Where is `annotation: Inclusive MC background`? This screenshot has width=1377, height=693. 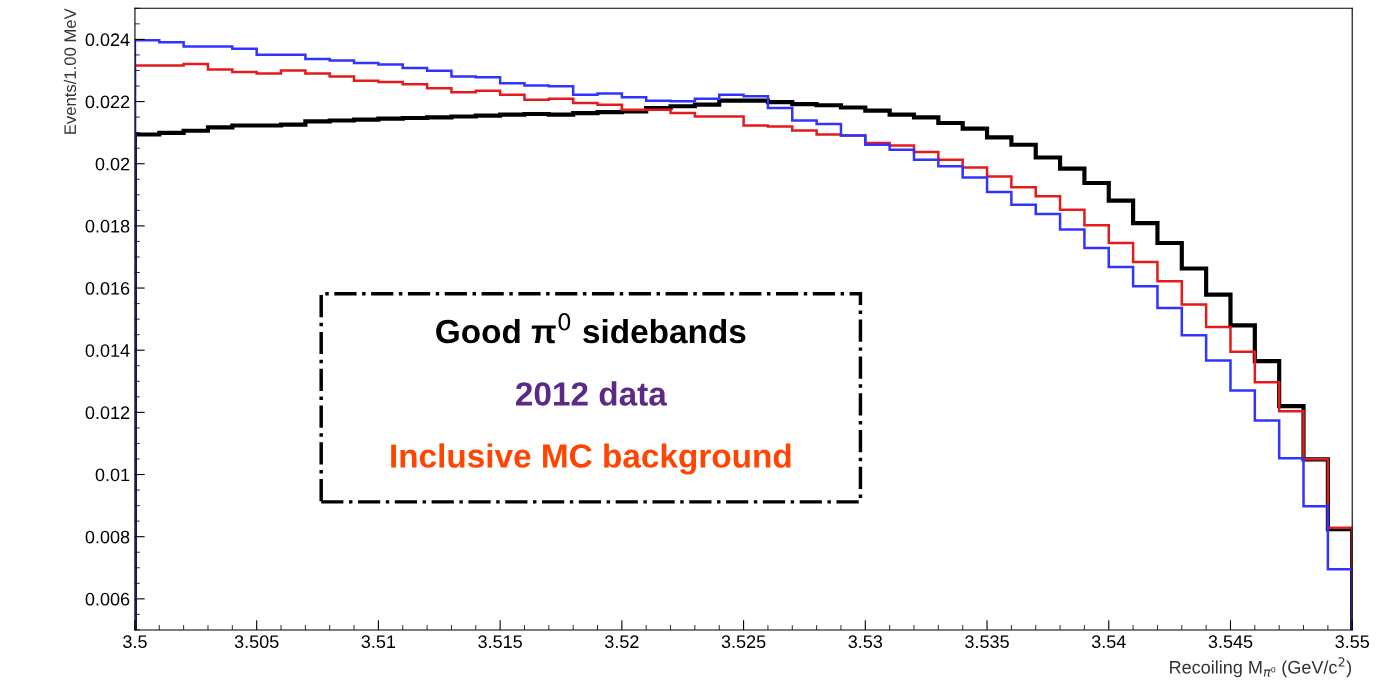
annotation: Inclusive MC background is located at coordinates (591, 459).